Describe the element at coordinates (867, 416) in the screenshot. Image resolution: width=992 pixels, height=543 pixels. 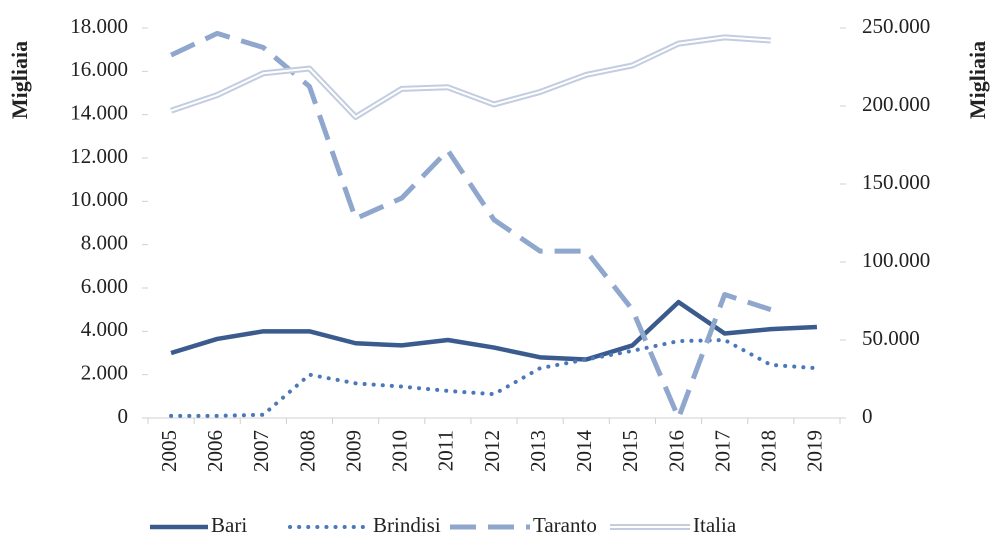
I see `y2-tick-label: 0` at that location.